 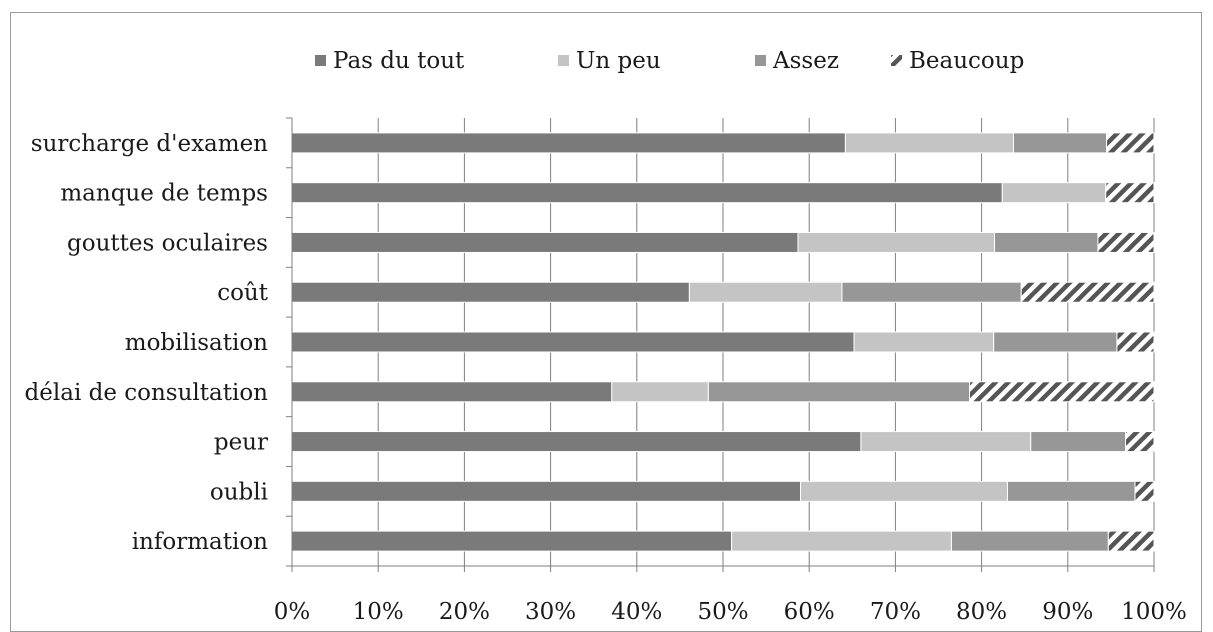 I want to click on x-tick-label-80: 80%, so click(x=981, y=612).